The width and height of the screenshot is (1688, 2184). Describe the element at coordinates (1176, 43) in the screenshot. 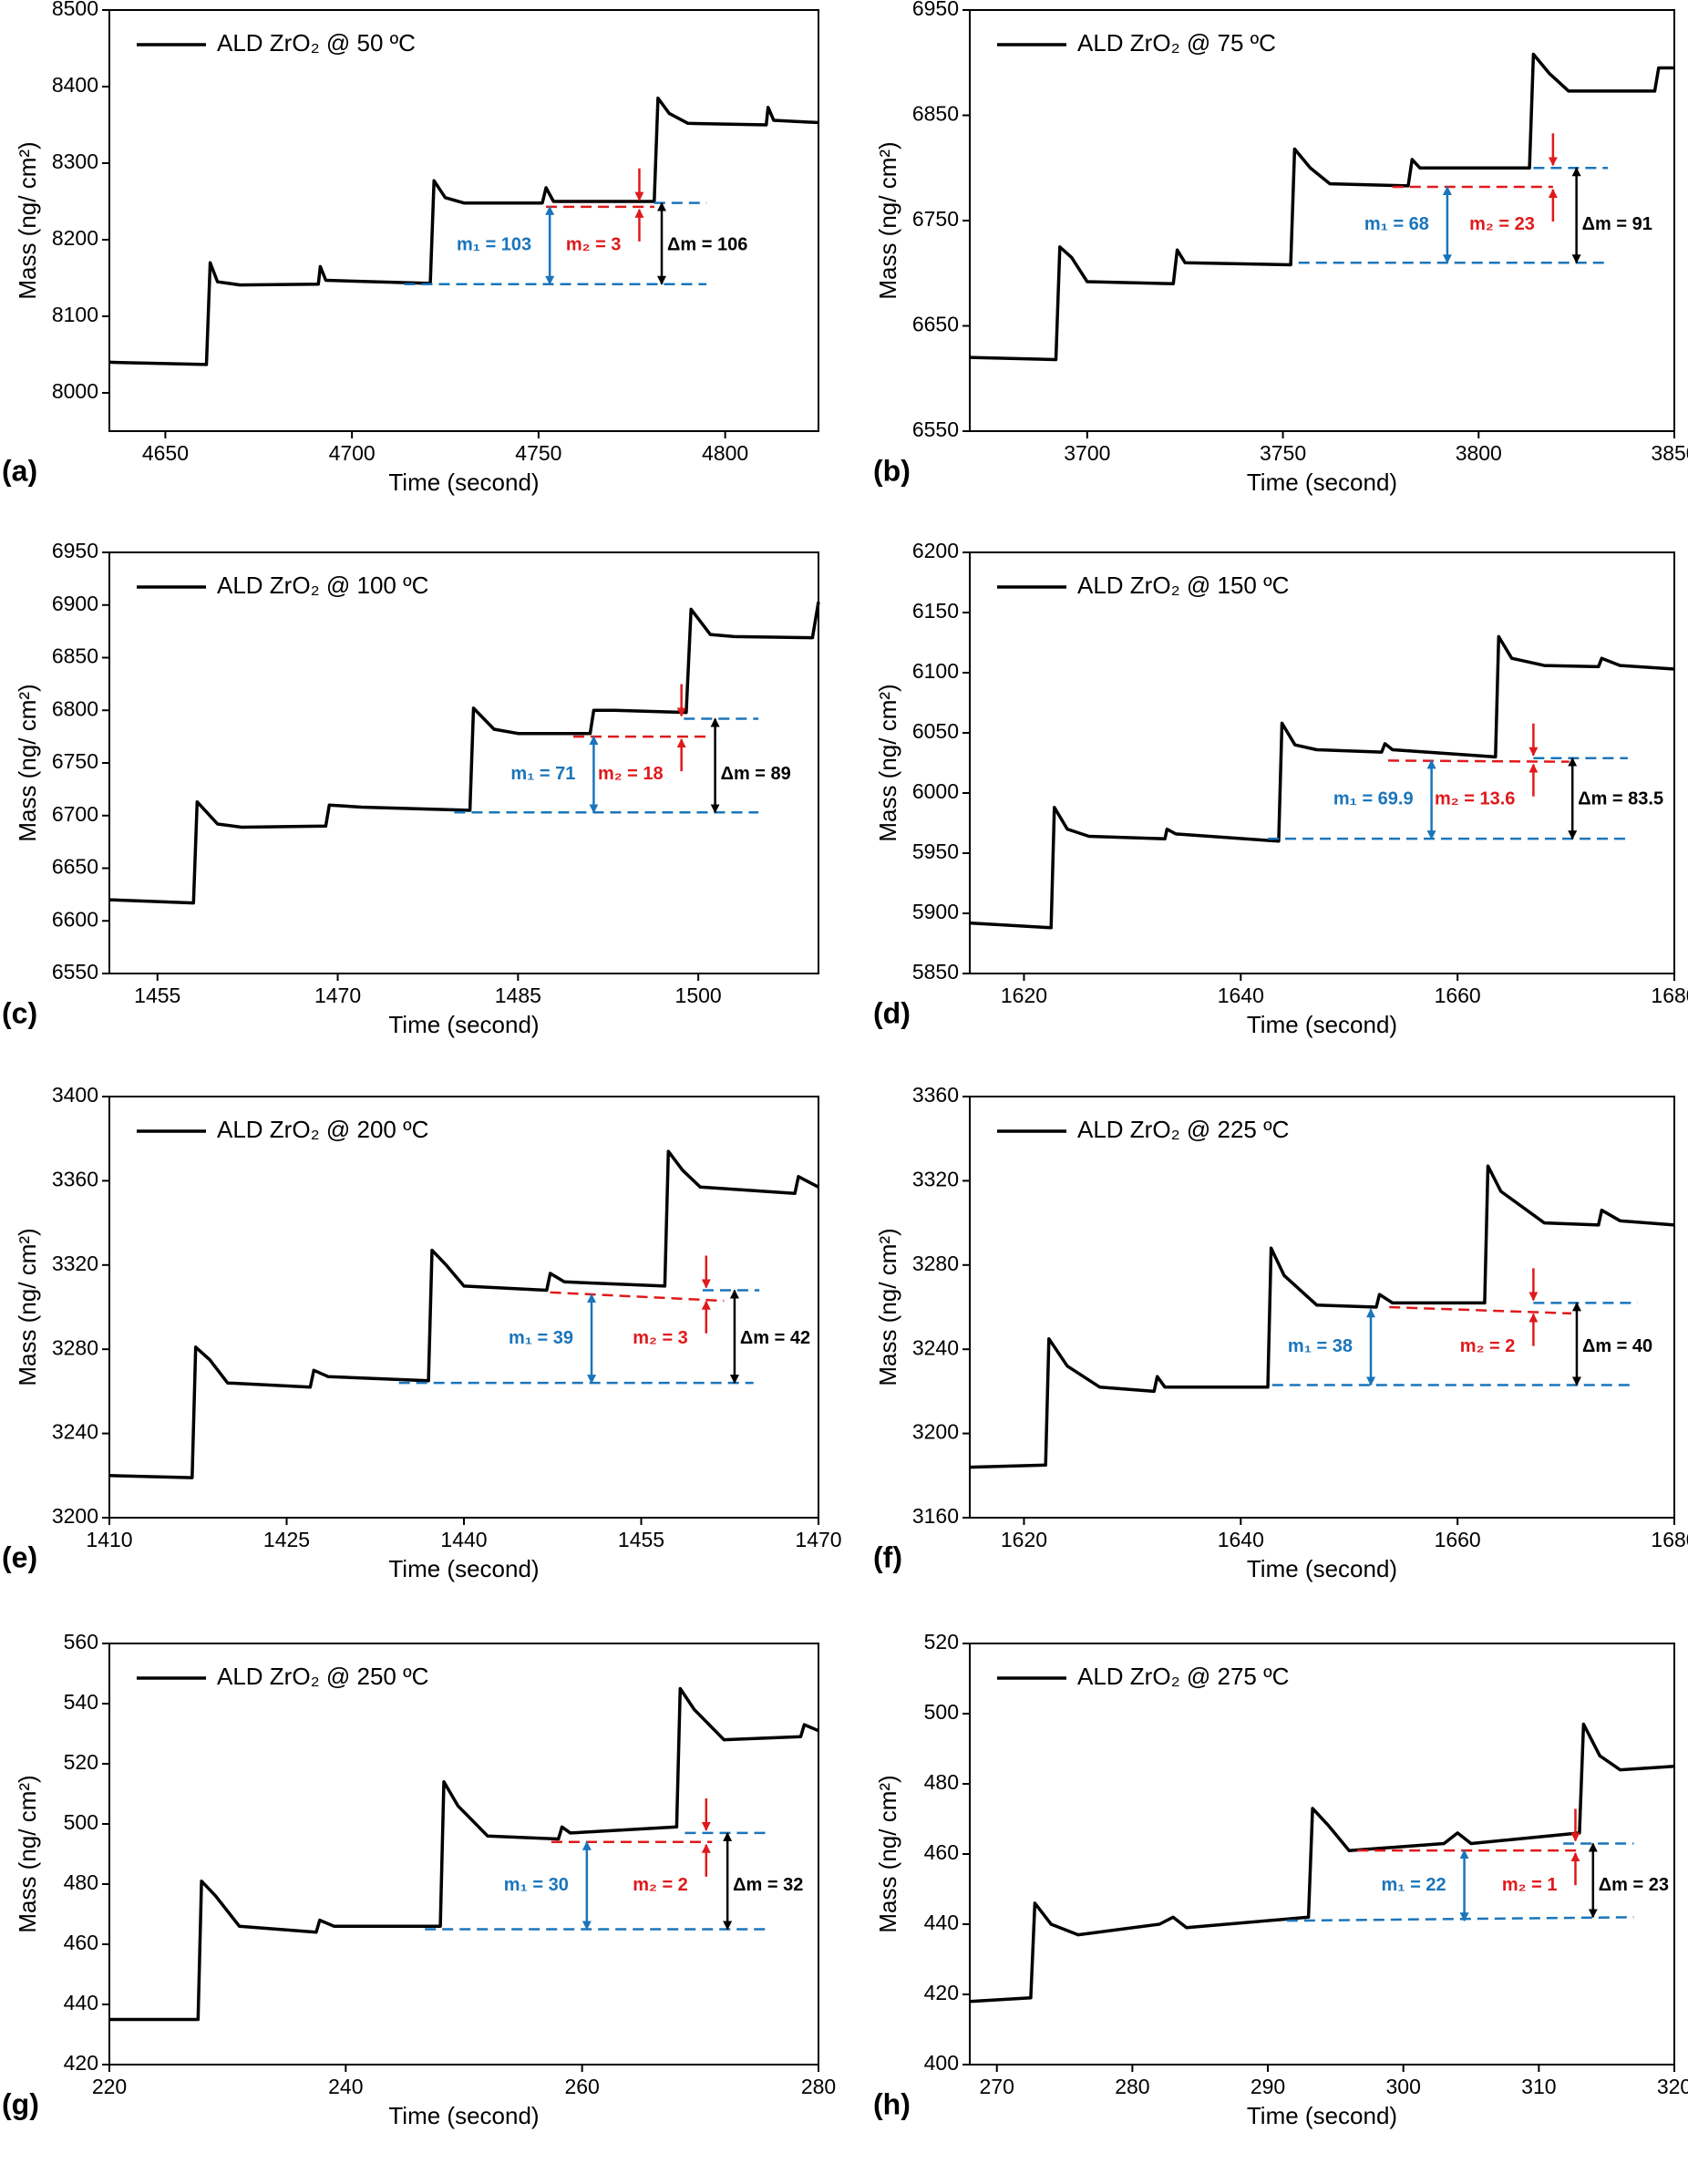

I see `legend-label: ALD ZrO₂ @ 75 ºC` at that location.